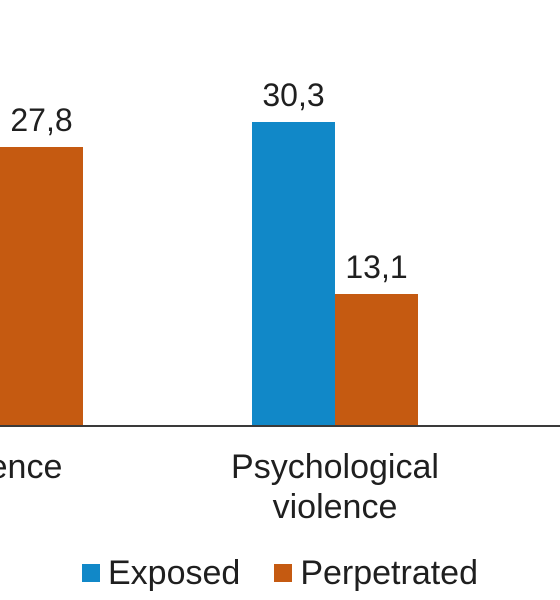 The image size is (560, 600). I want to click on legend-item-perpetrated: Perpetrated, so click(376, 573).